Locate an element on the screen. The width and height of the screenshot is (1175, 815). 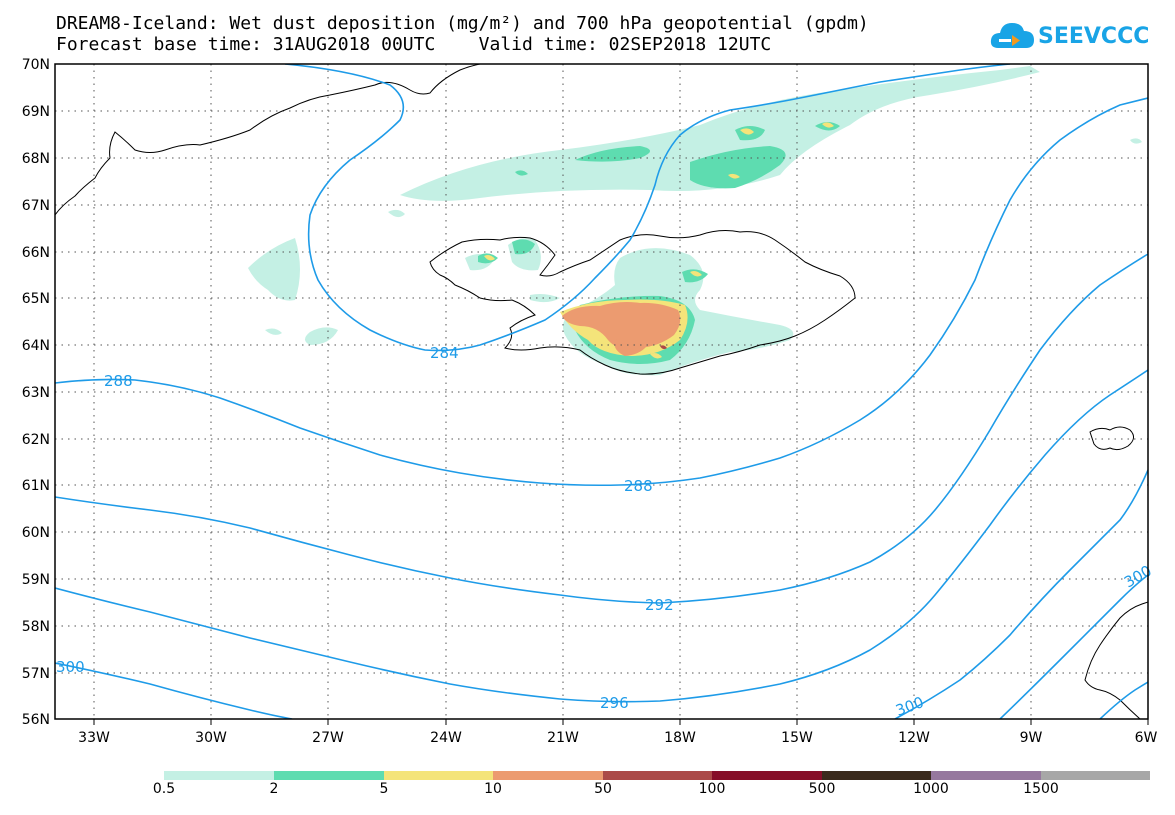
lat-label-61n: 61N is located at coordinates (36, 486).